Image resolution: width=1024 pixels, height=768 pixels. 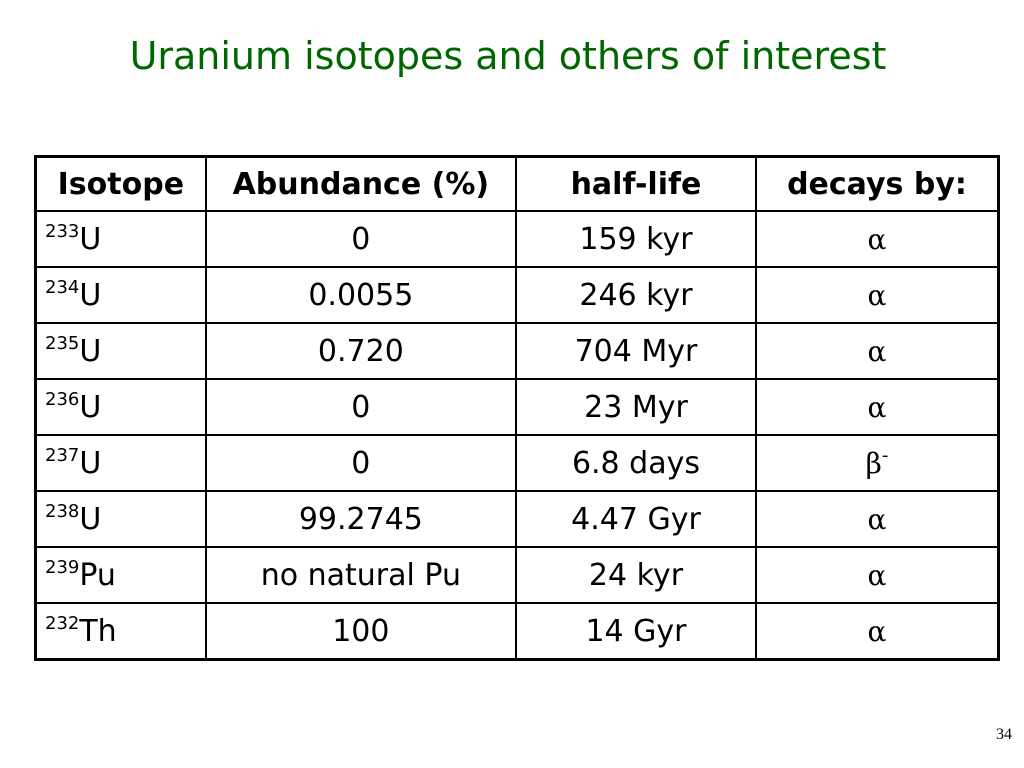 What do you see at coordinates (360, 295) in the screenshot?
I see `abundance-cell: 0.0055` at bounding box center [360, 295].